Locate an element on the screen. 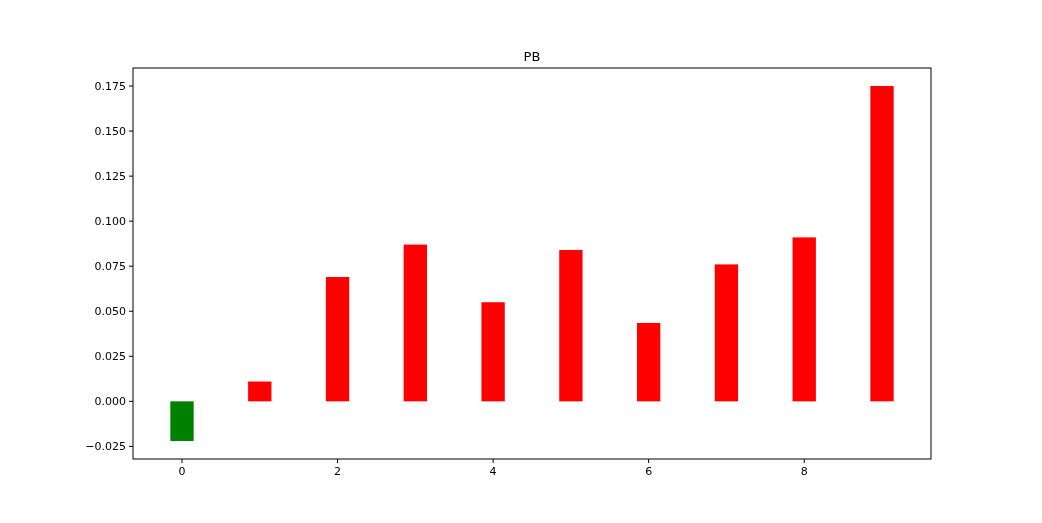  y-tick-label: 0.000 is located at coordinates (110, 402).